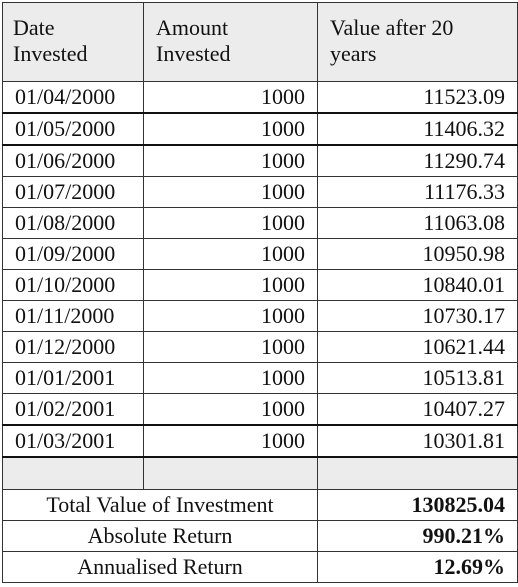 The height and width of the screenshot is (587, 518). I want to click on summary-row-absolute-return: Absolute Return 990.21%, so click(260, 536).